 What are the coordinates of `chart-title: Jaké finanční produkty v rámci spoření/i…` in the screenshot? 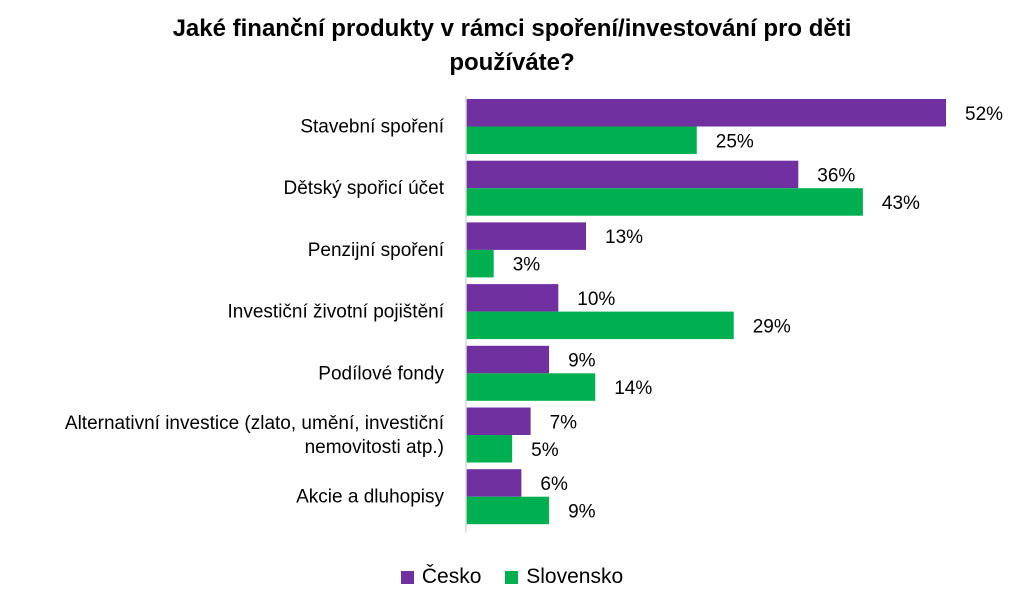 It's located at (512, 46).